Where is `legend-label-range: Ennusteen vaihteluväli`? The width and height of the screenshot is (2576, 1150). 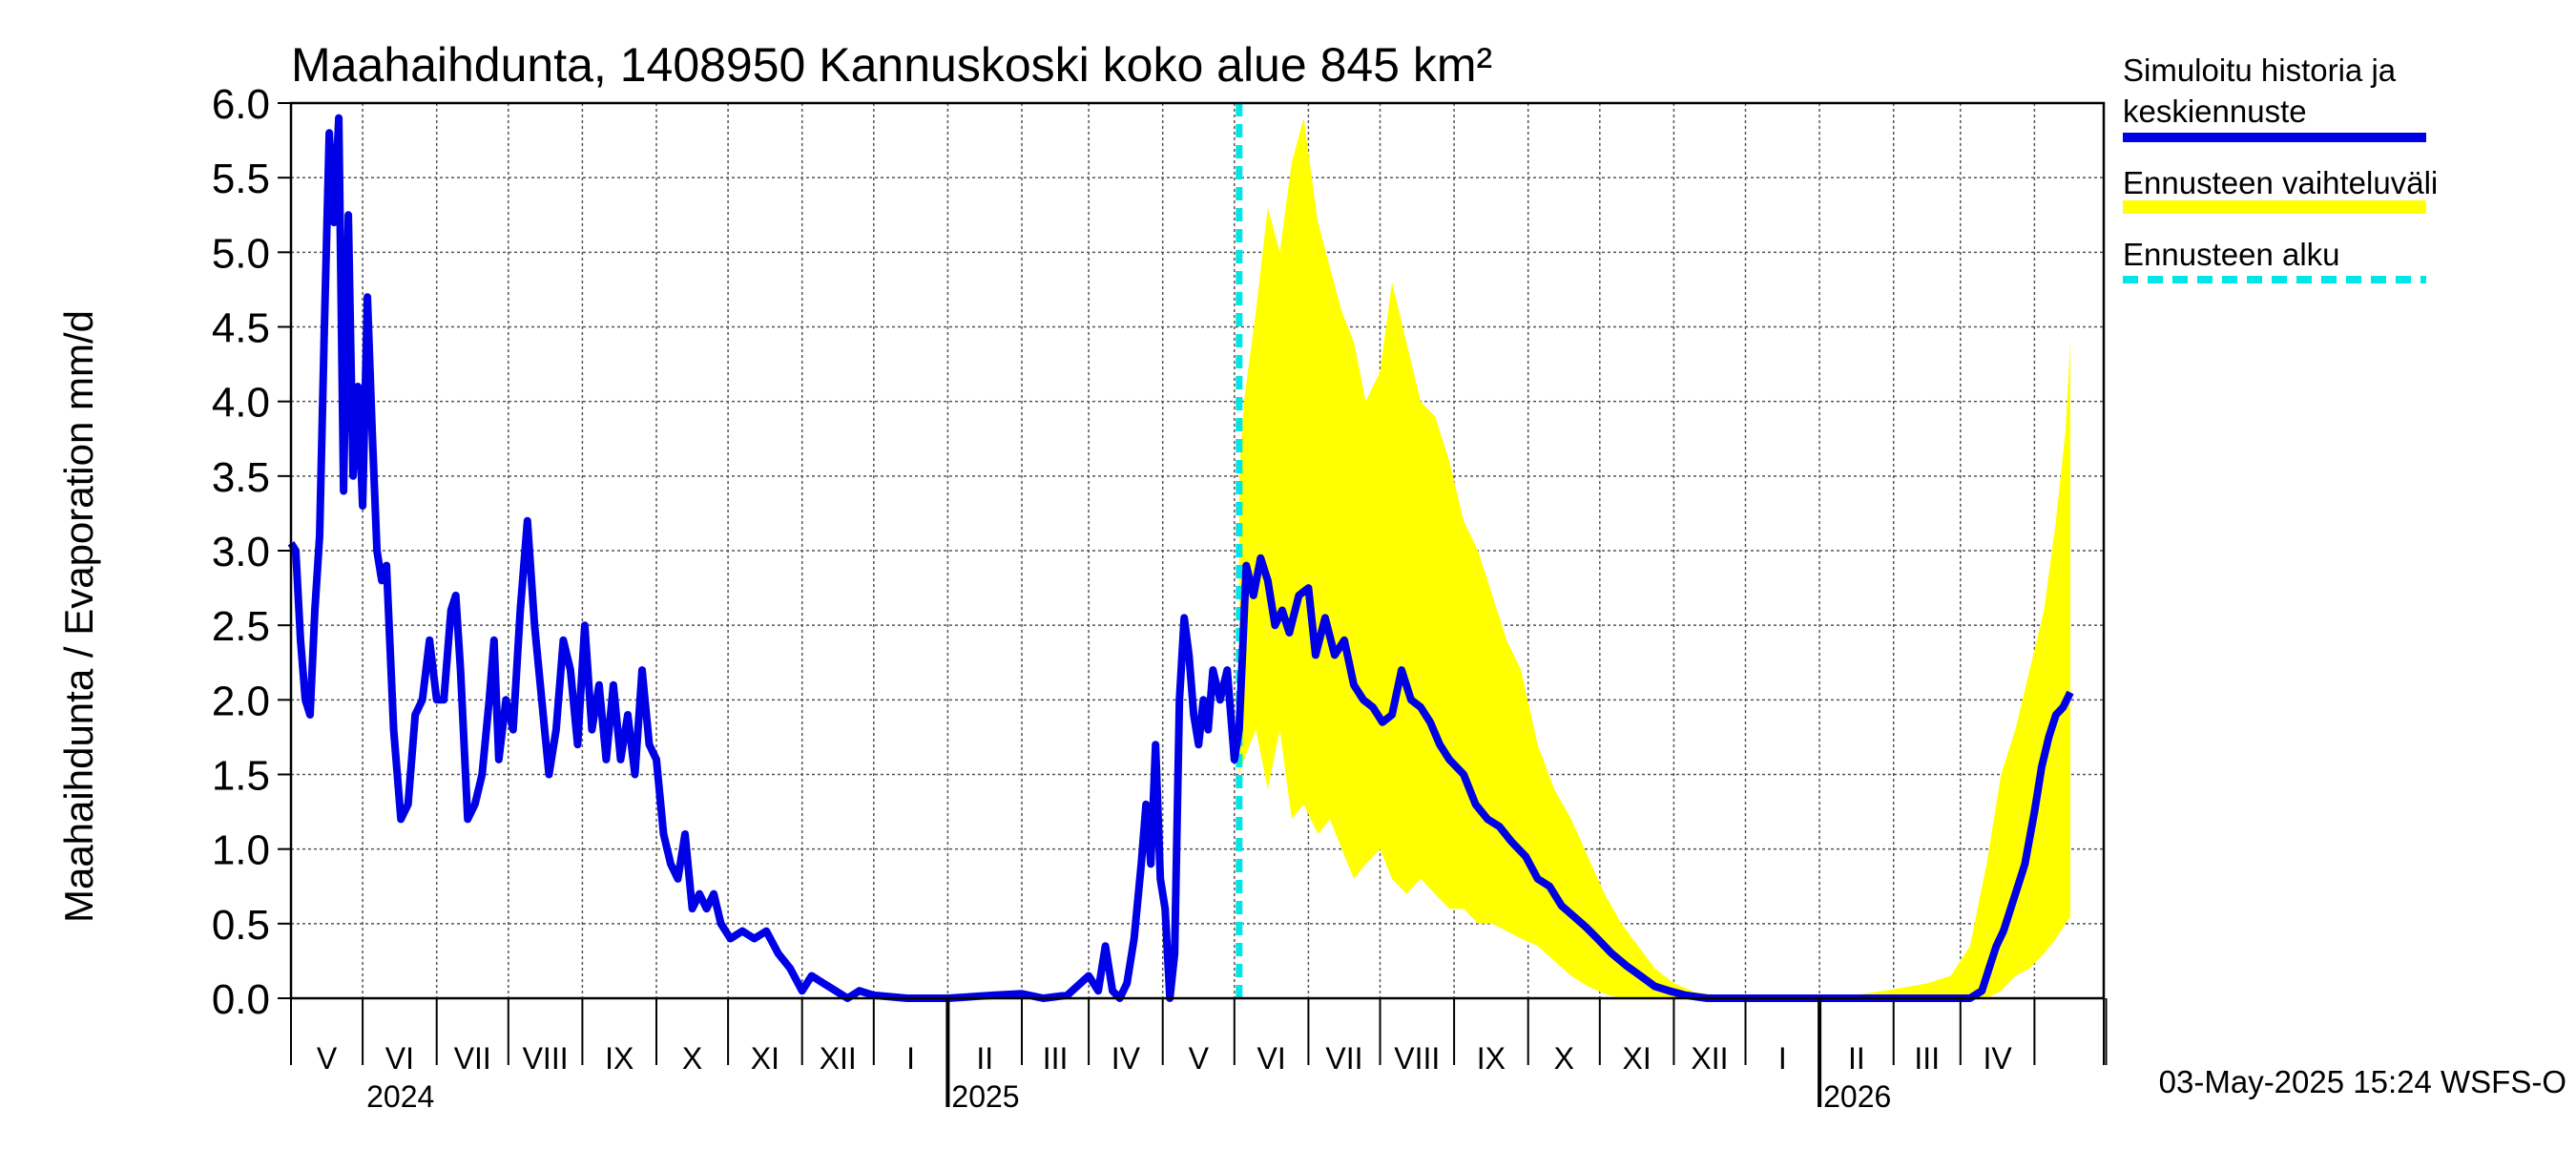 legend-label-range: Ennusteen vaihteluväli is located at coordinates (2280, 182).